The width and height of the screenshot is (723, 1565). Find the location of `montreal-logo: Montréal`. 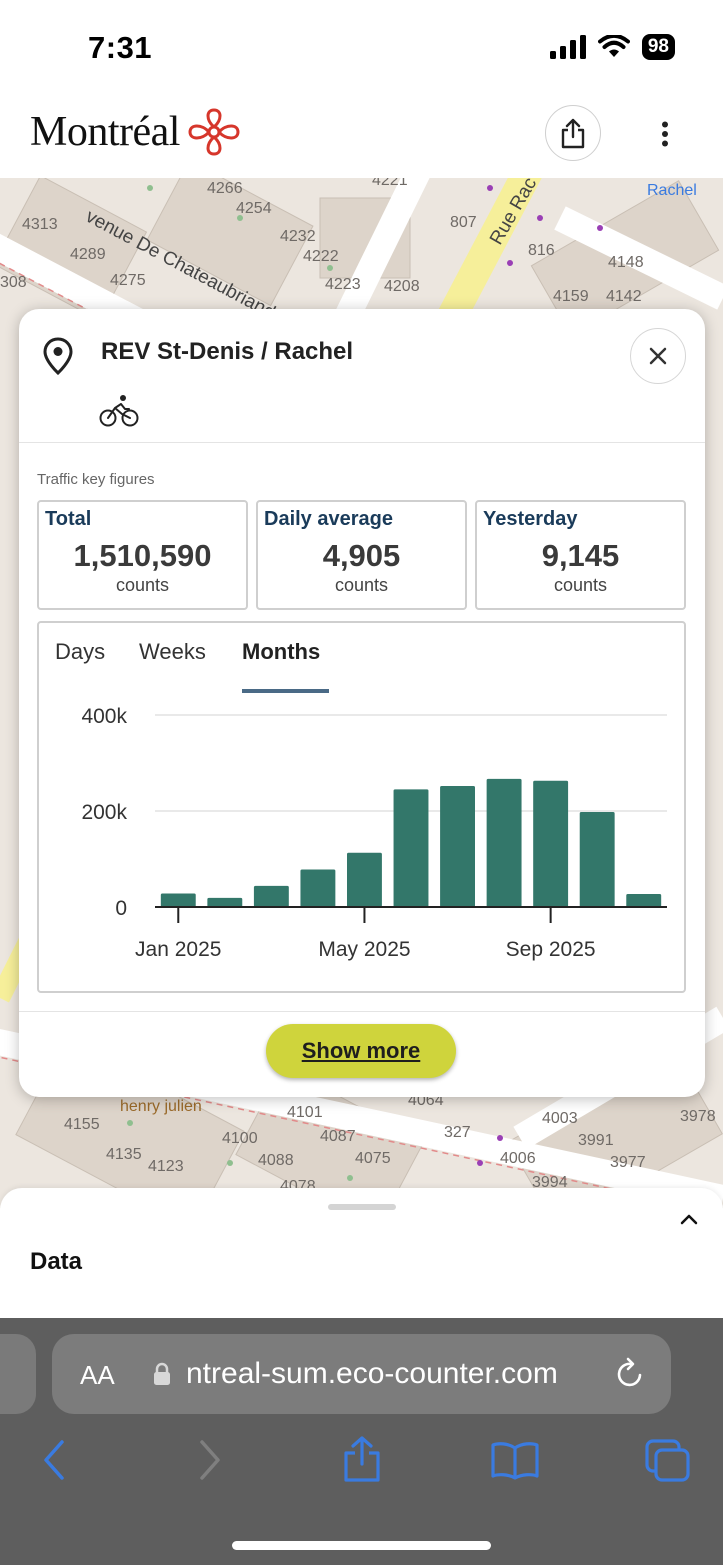

montreal-logo: Montréal is located at coordinates (136, 132).